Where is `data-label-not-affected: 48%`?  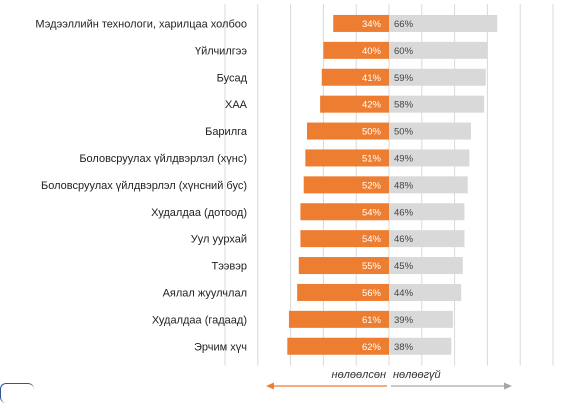 data-label-not-affected: 48% is located at coordinates (404, 185).